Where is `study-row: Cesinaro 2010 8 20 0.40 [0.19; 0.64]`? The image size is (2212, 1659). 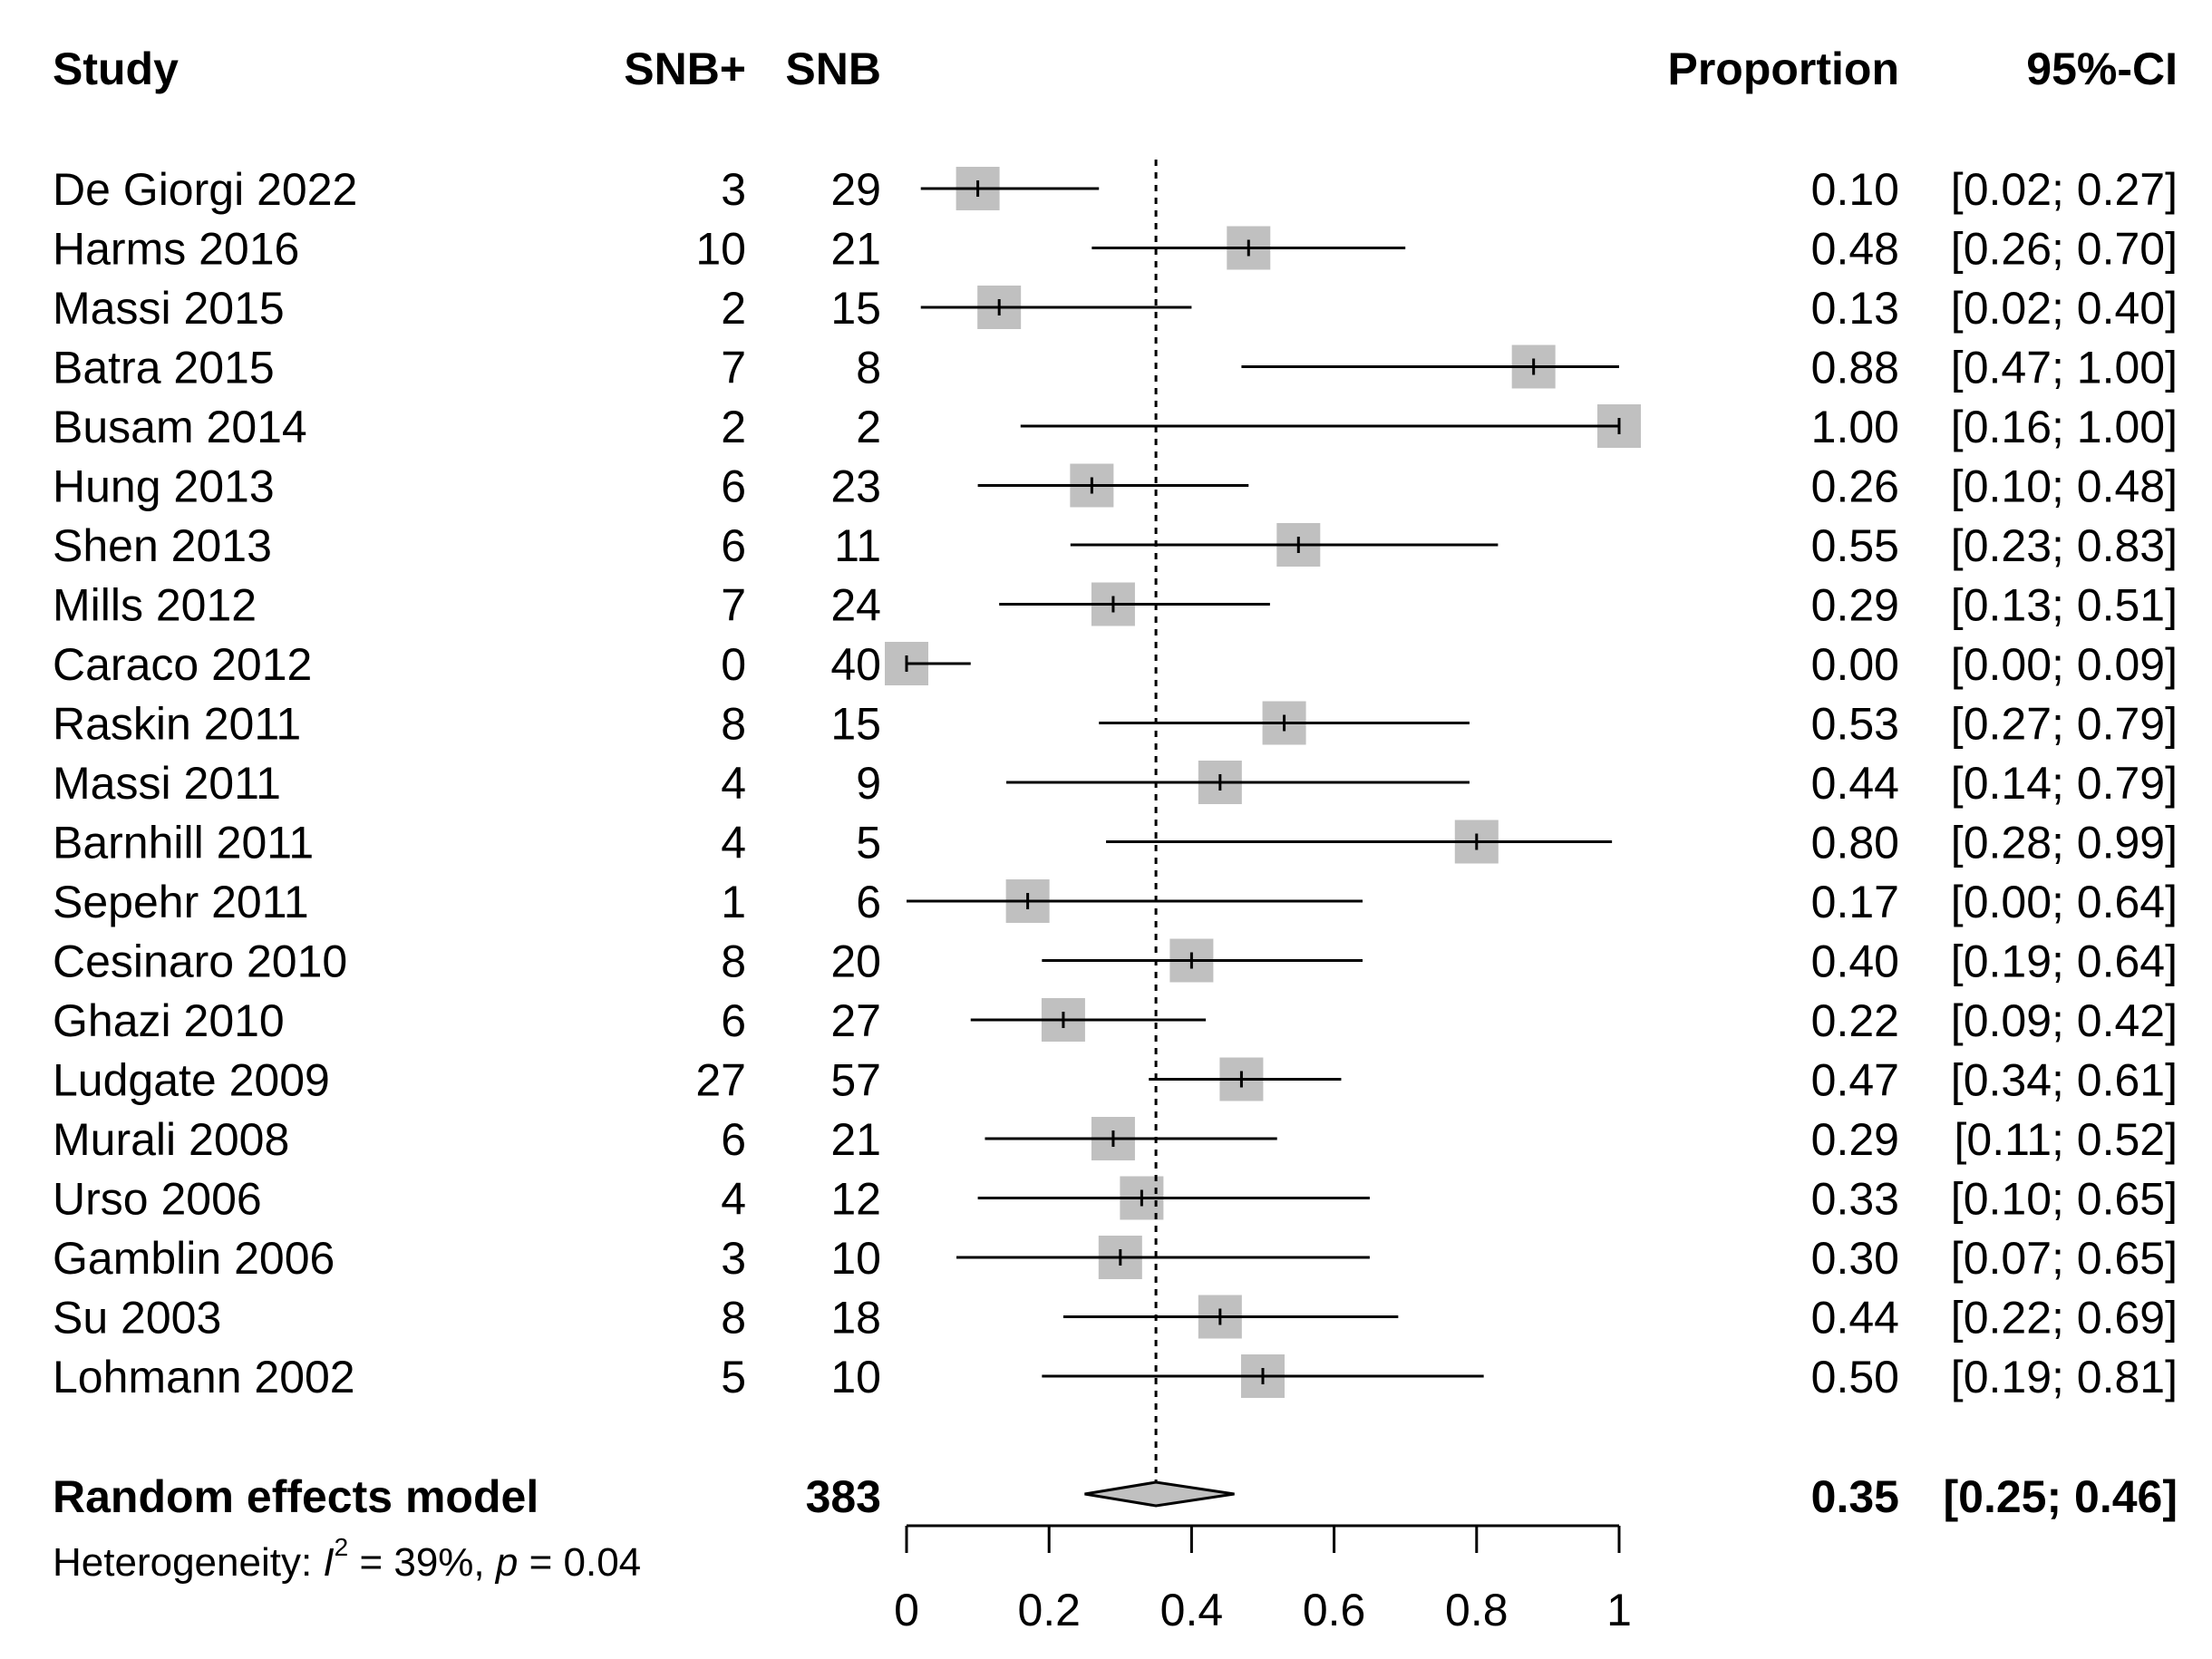
study-row: Cesinaro 2010 8 20 0.40 [0.19; 0.64] is located at coordinates (1115, 961).